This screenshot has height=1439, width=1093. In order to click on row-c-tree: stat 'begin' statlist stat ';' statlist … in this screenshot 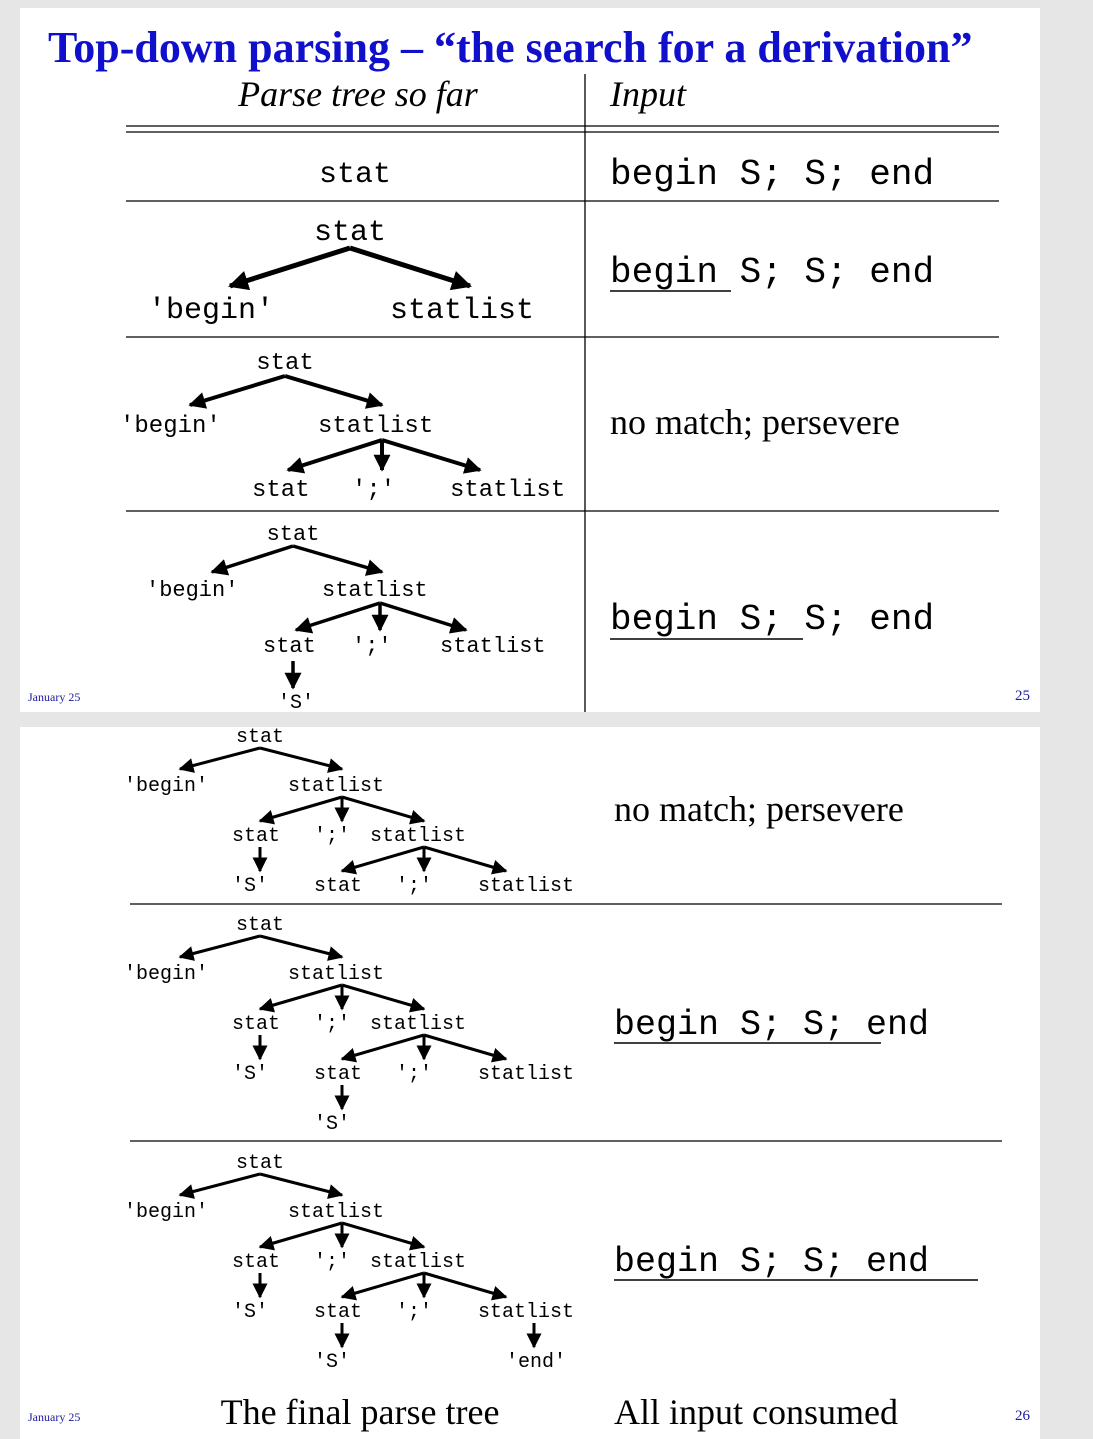, I will do `click(349, 1263)`.